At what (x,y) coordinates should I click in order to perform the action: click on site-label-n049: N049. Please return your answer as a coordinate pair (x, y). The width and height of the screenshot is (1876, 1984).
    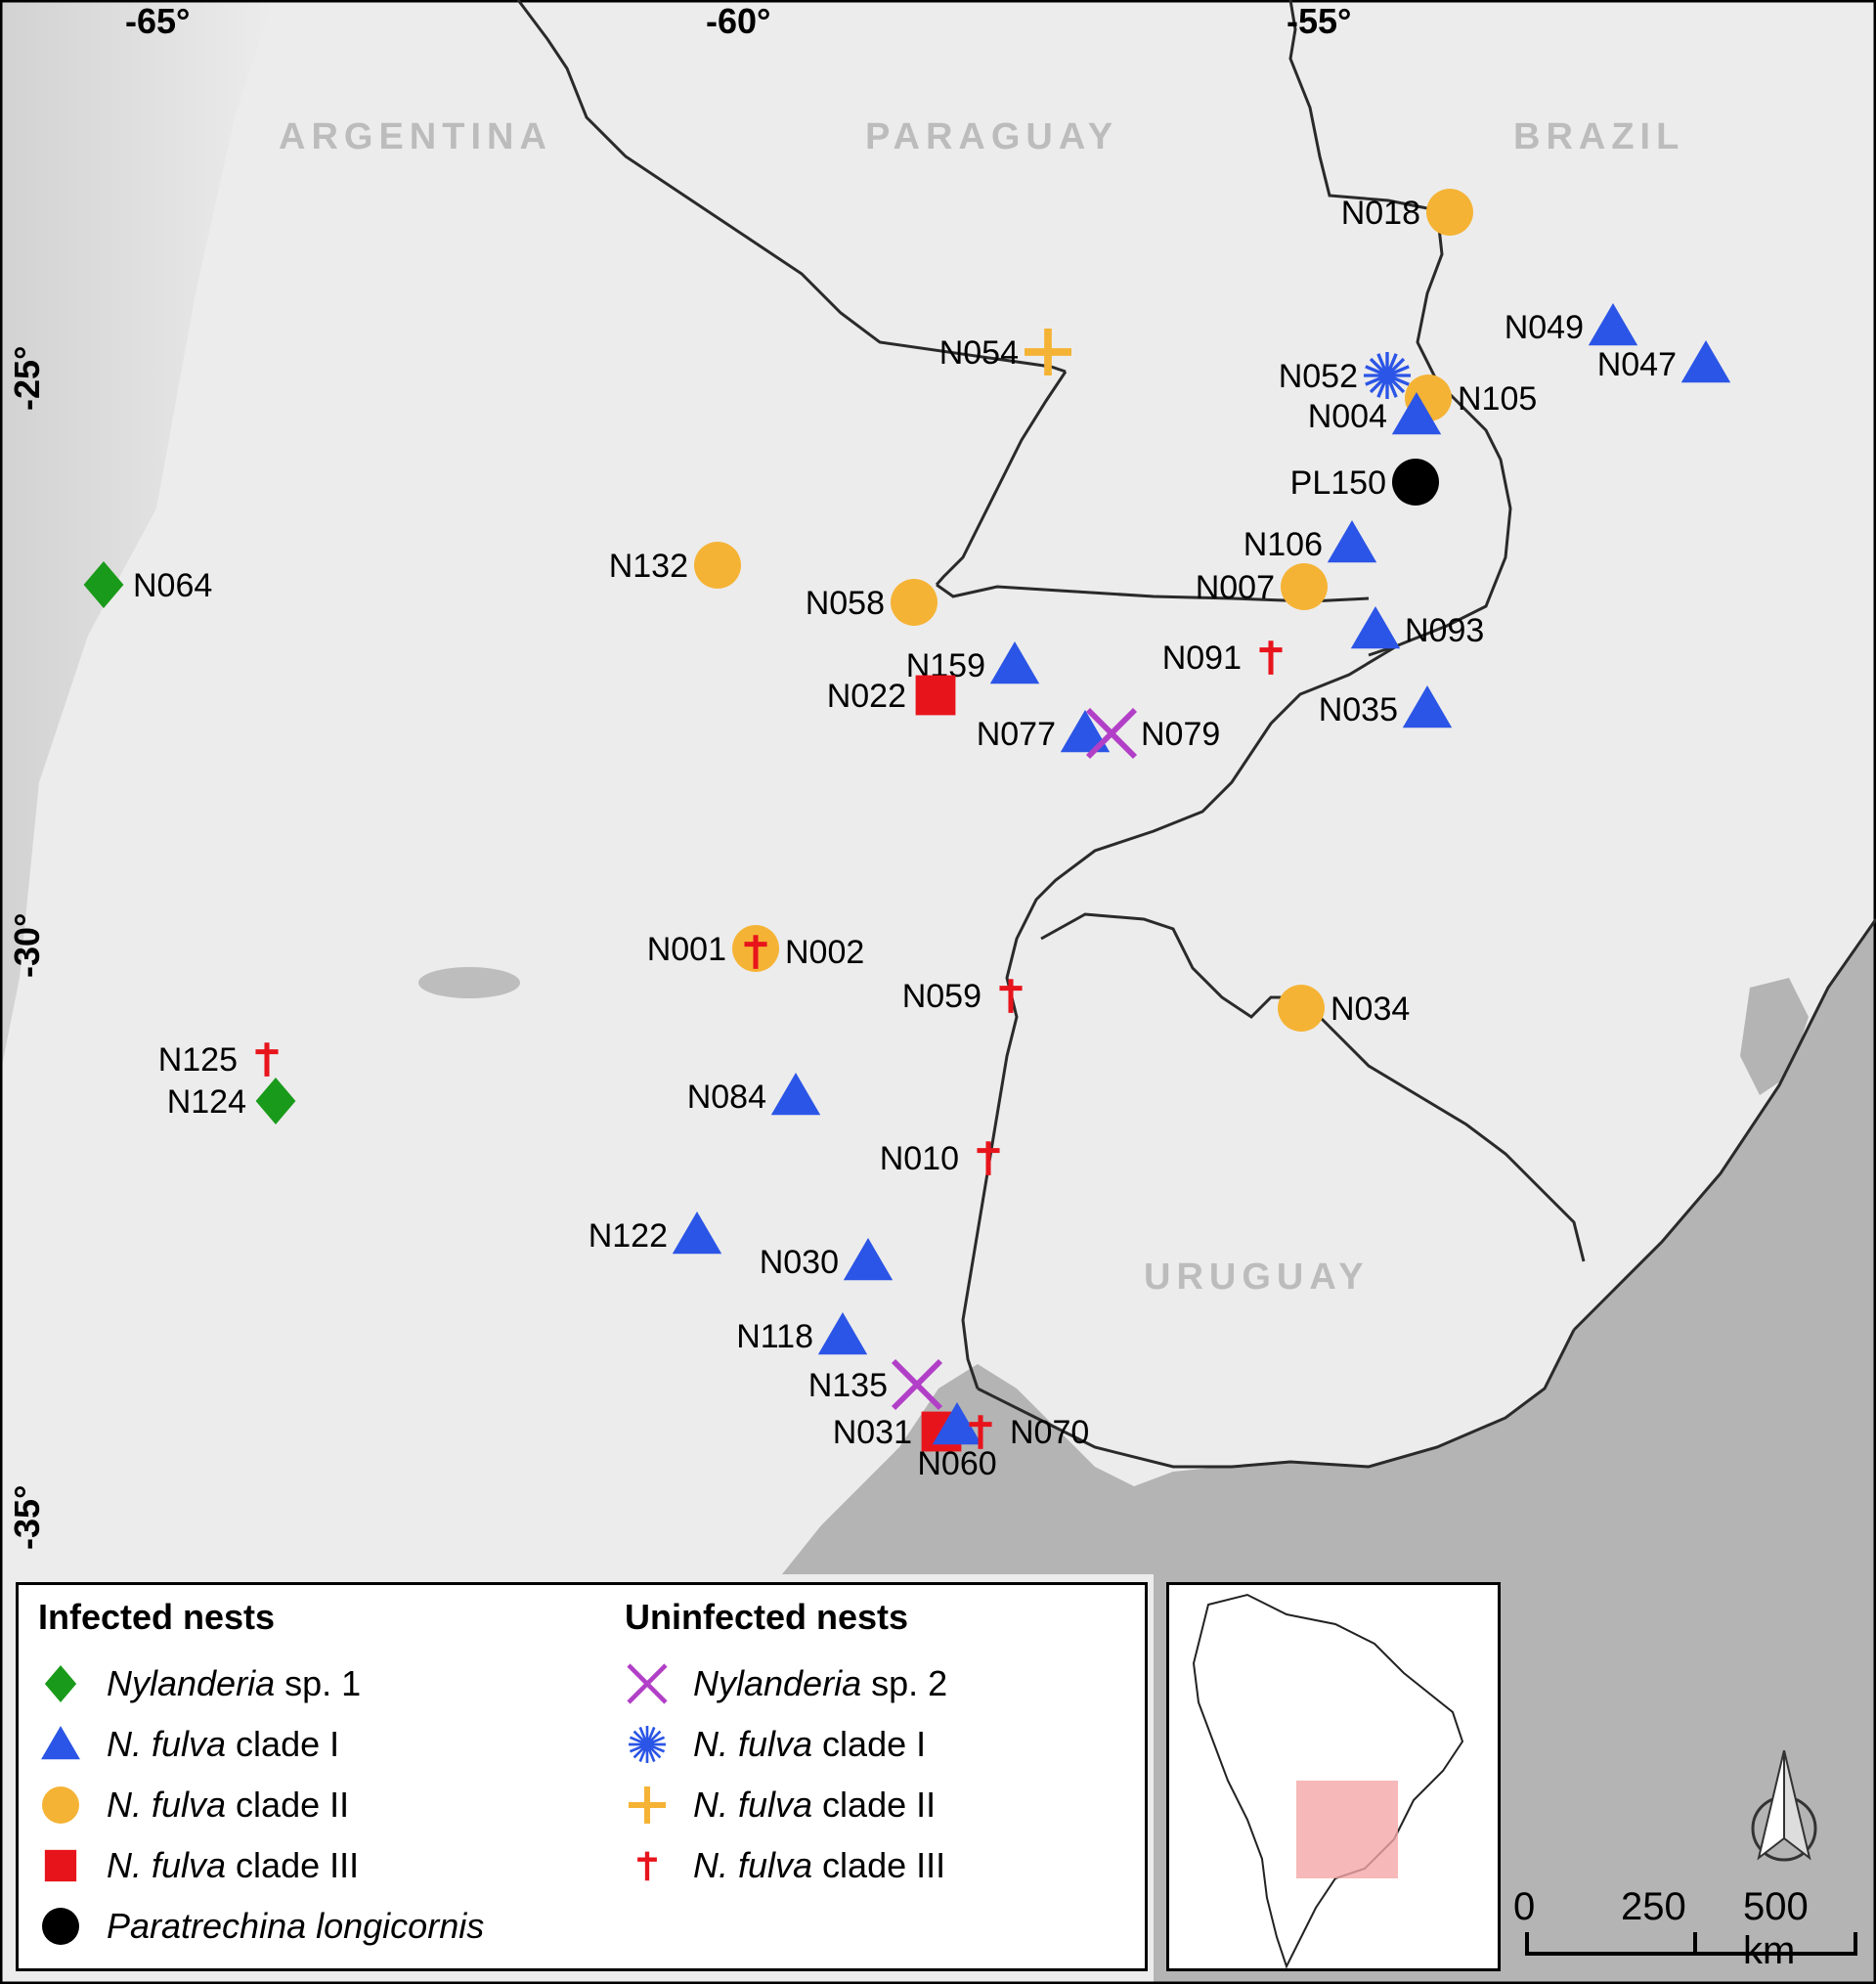
    Looking at the image, I should click on (1544, 327).